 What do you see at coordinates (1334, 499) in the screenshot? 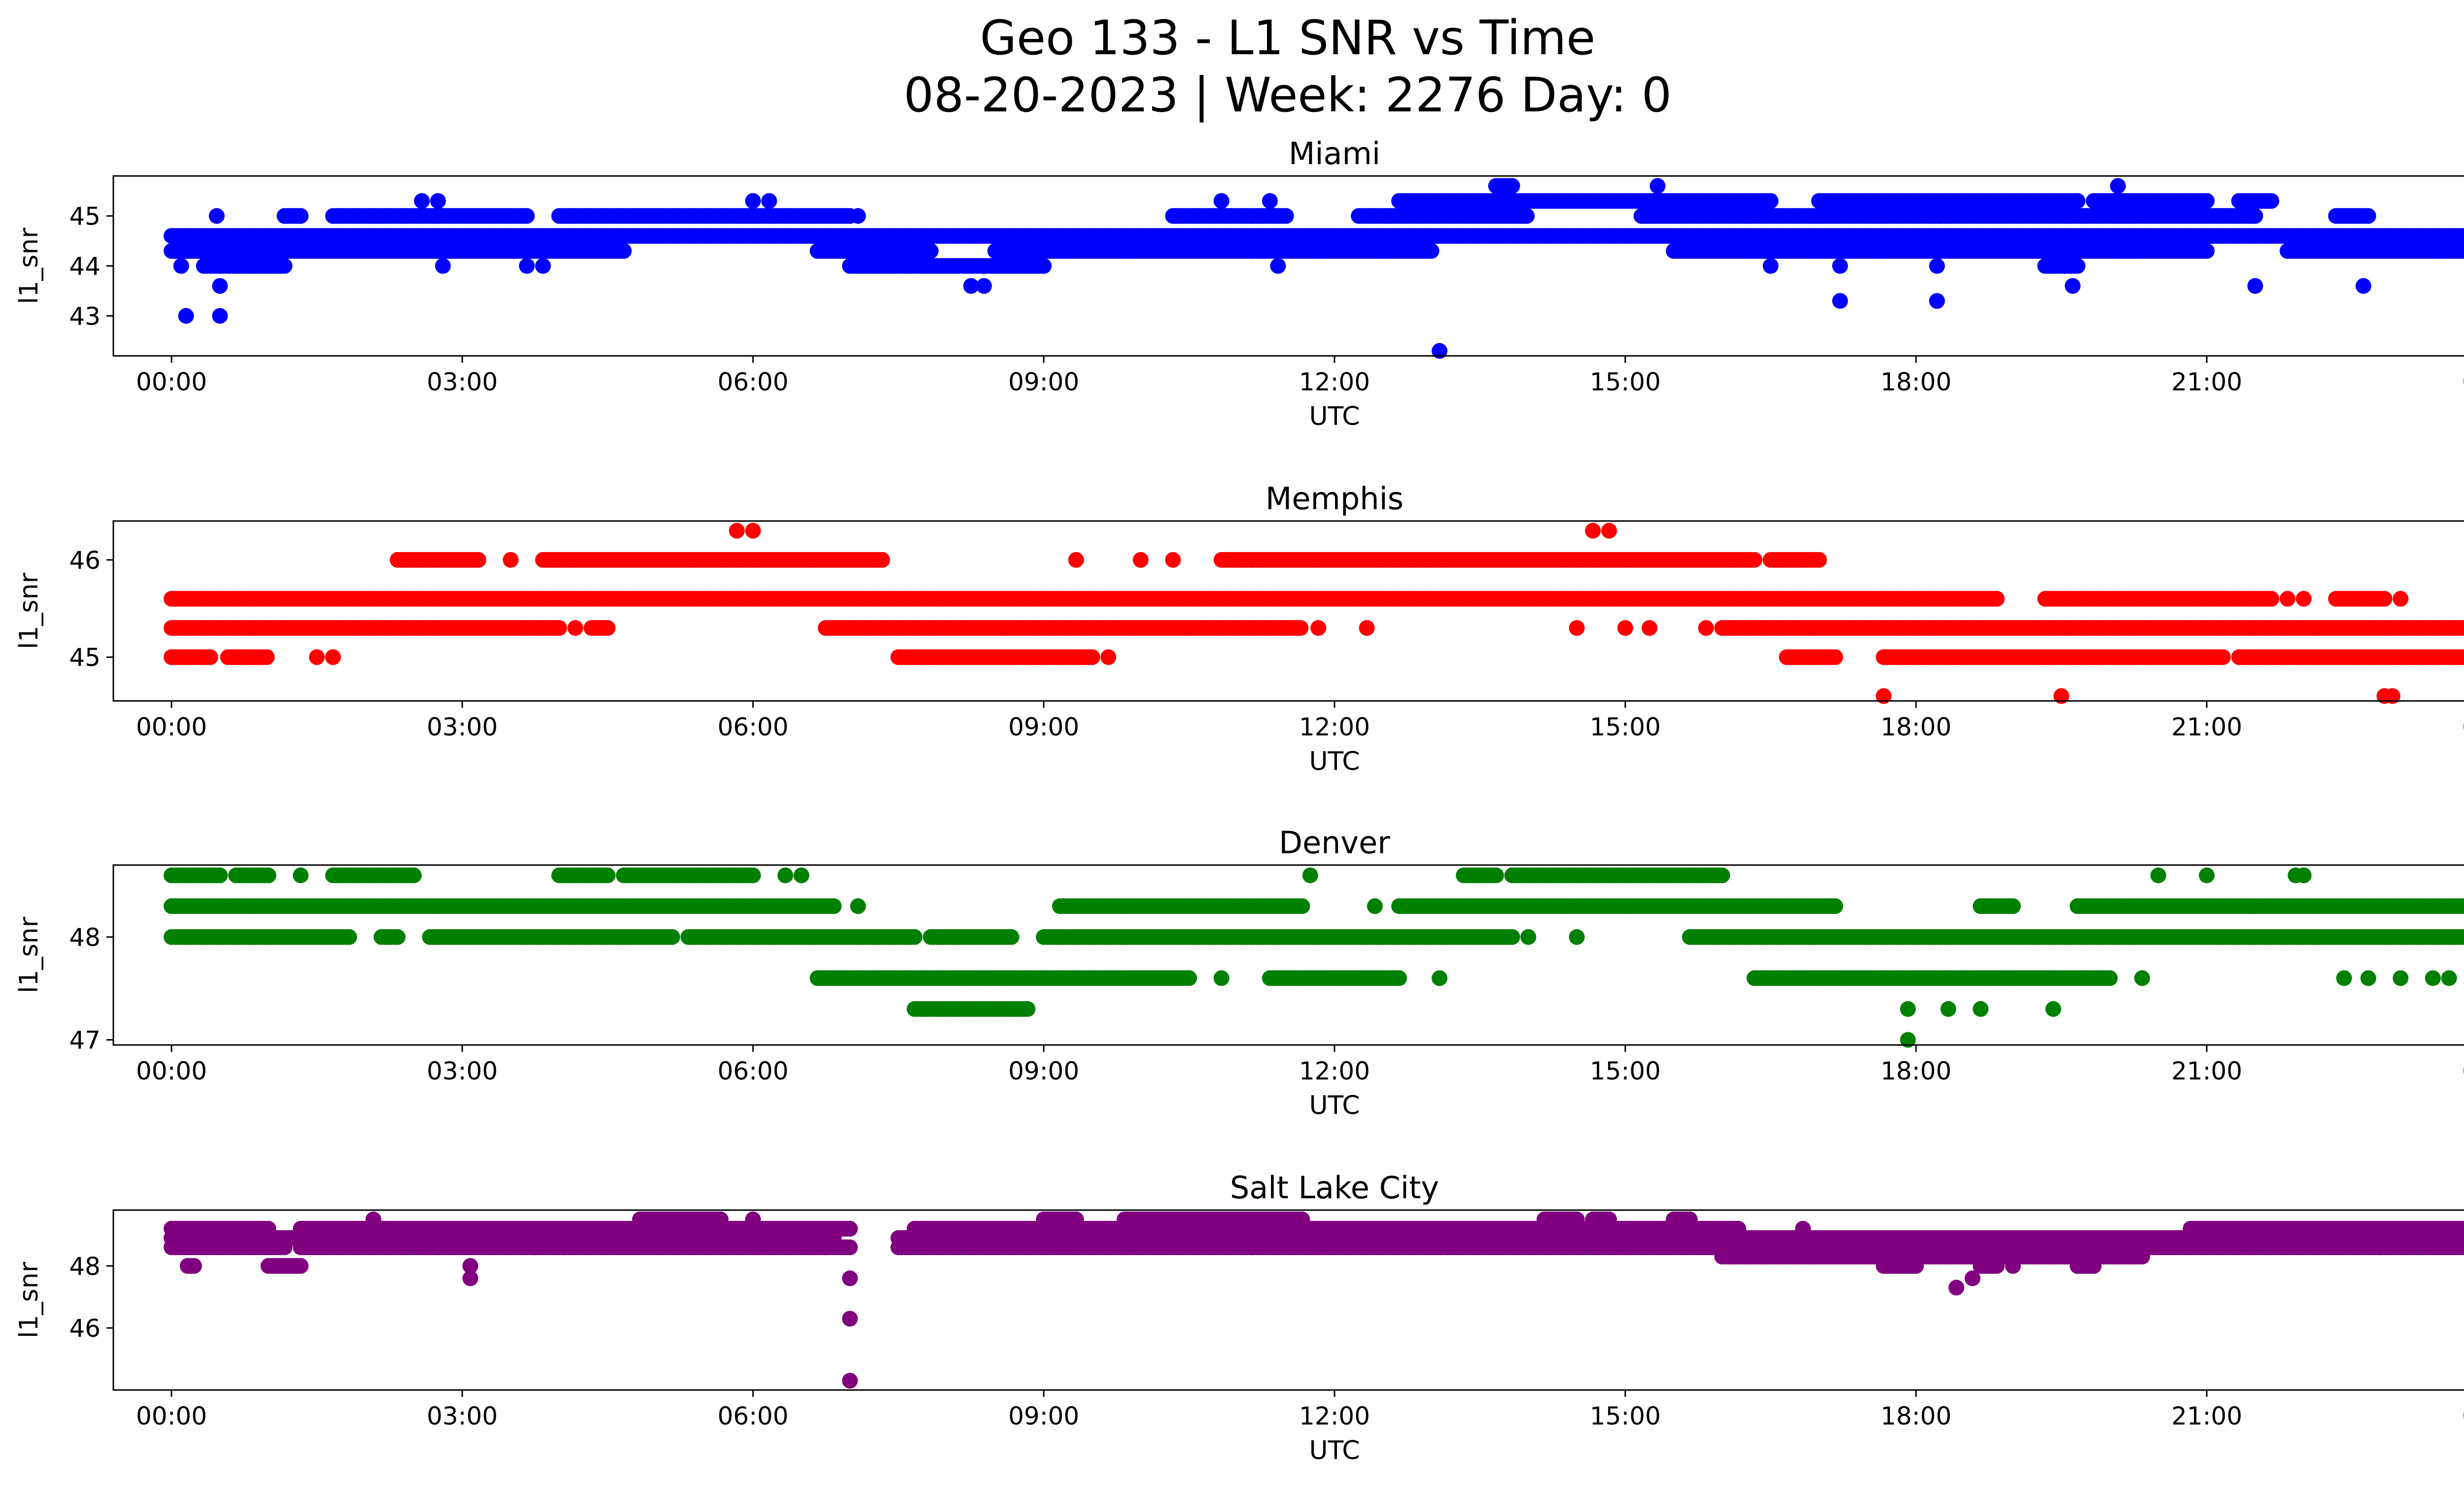
I see `subplot-title: Memphis` at bounding box center [1334, 499].